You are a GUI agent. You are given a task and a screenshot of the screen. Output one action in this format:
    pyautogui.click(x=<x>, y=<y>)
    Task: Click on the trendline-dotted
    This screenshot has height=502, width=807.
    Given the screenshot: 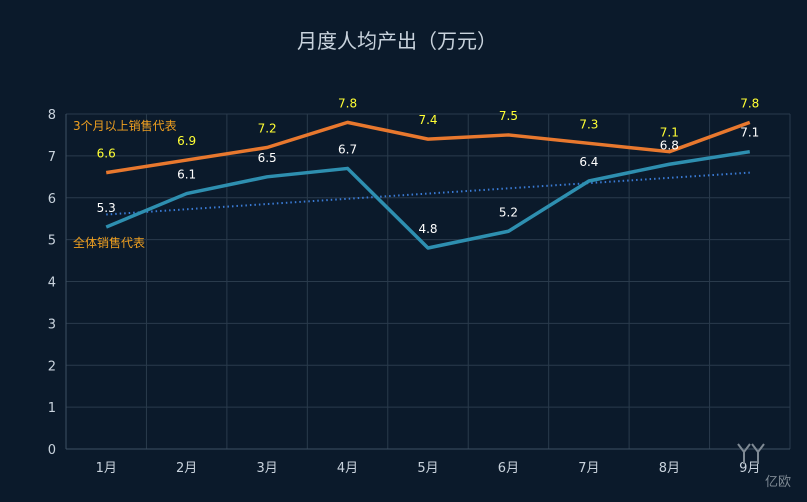 What is the action you would take?
    pyautogui.click(x=428, y=193)
    